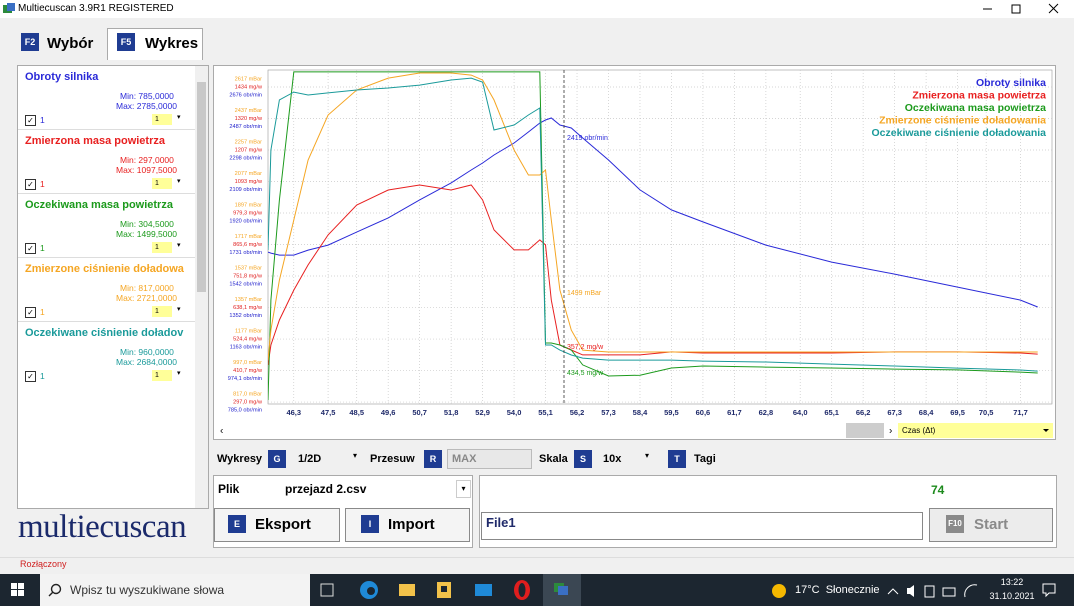 This screenshot has width=1074, height=606. Describe the element at coordinates (640, 412) in the screenshot. I see `x-tick-label: 58,4` at that location.